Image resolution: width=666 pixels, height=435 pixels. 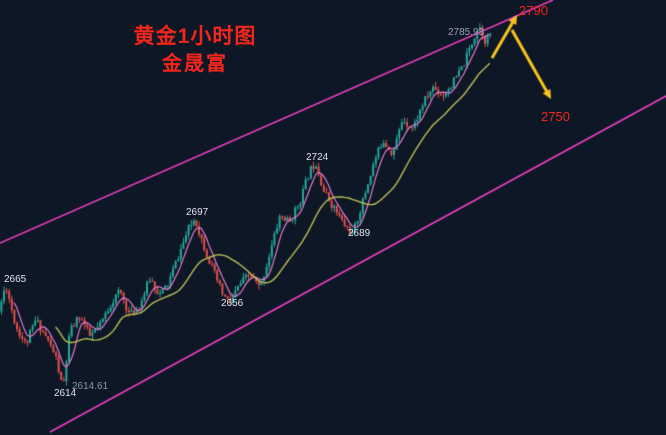 What do you see at coordinates (466, 32) in the screenshot?
I see `price-label-2785.93: 2785.93` at bounding box center [466, 32].